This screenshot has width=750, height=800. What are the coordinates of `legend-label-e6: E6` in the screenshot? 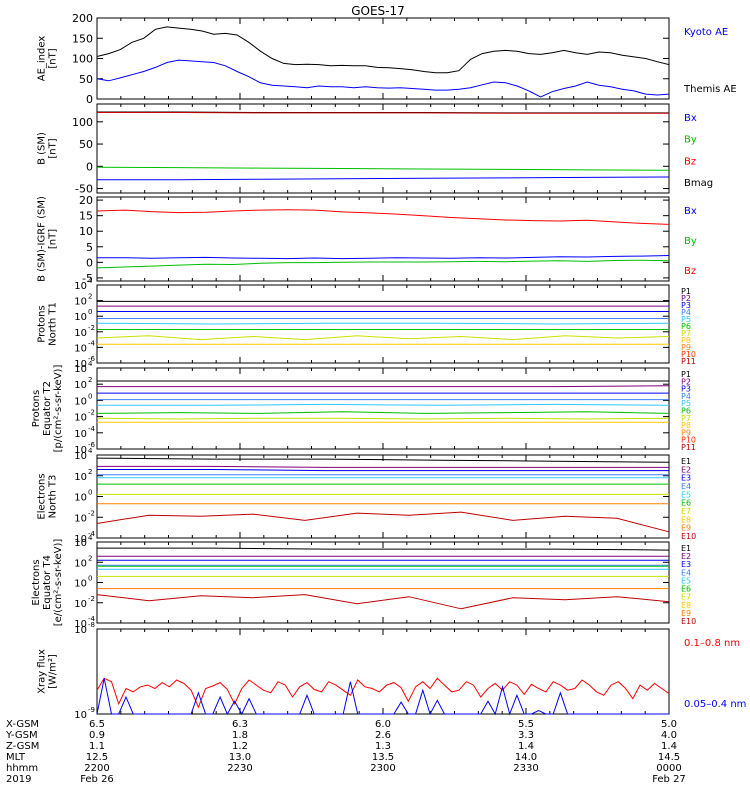 It's located at (686, 503).